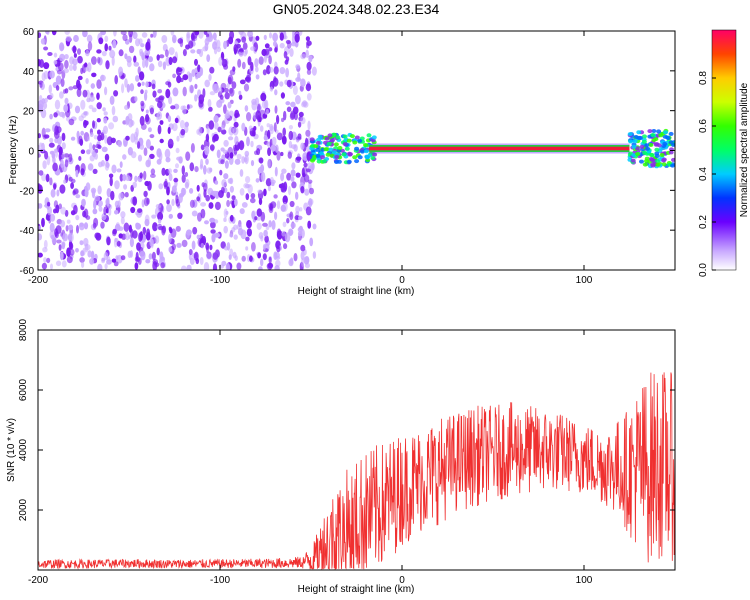 This screenshot has width=750, height=600. I want to click on spectrogram-xlabel: Height of straight line (km), so click(356, 291).